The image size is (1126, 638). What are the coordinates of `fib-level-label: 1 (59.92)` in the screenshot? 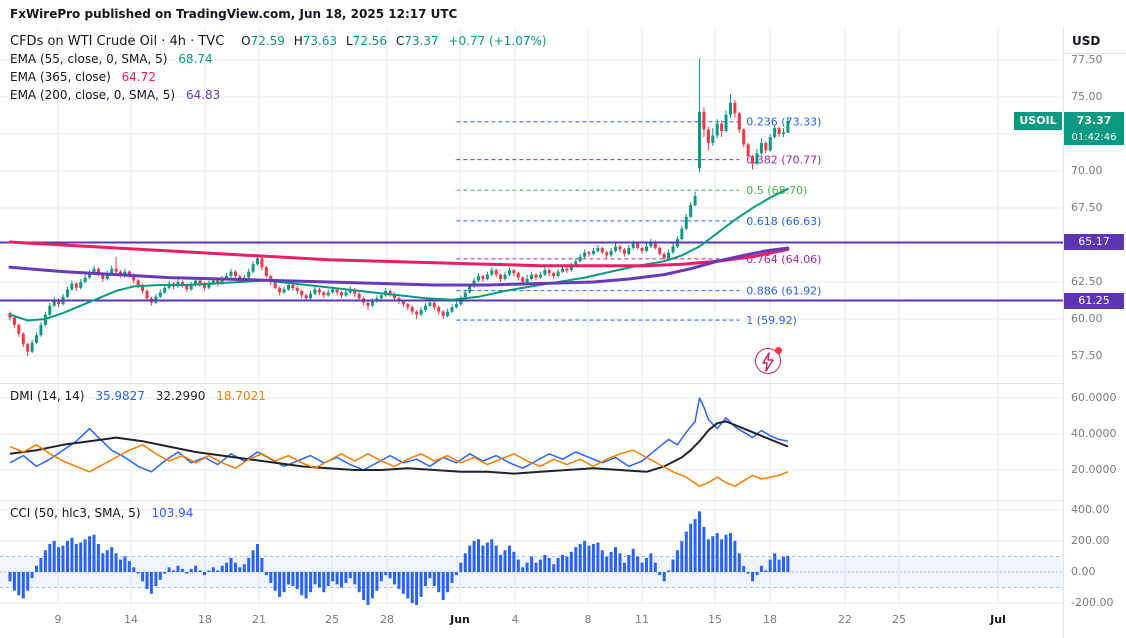 It's located at (771, 320).